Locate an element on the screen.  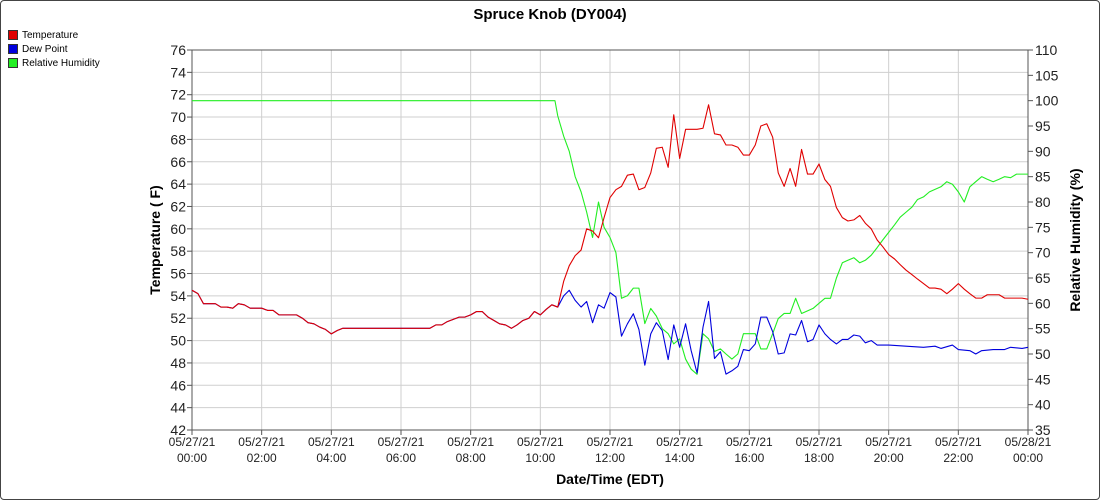
x-tick-time: 12:00 is located at coordinates (610, 458).